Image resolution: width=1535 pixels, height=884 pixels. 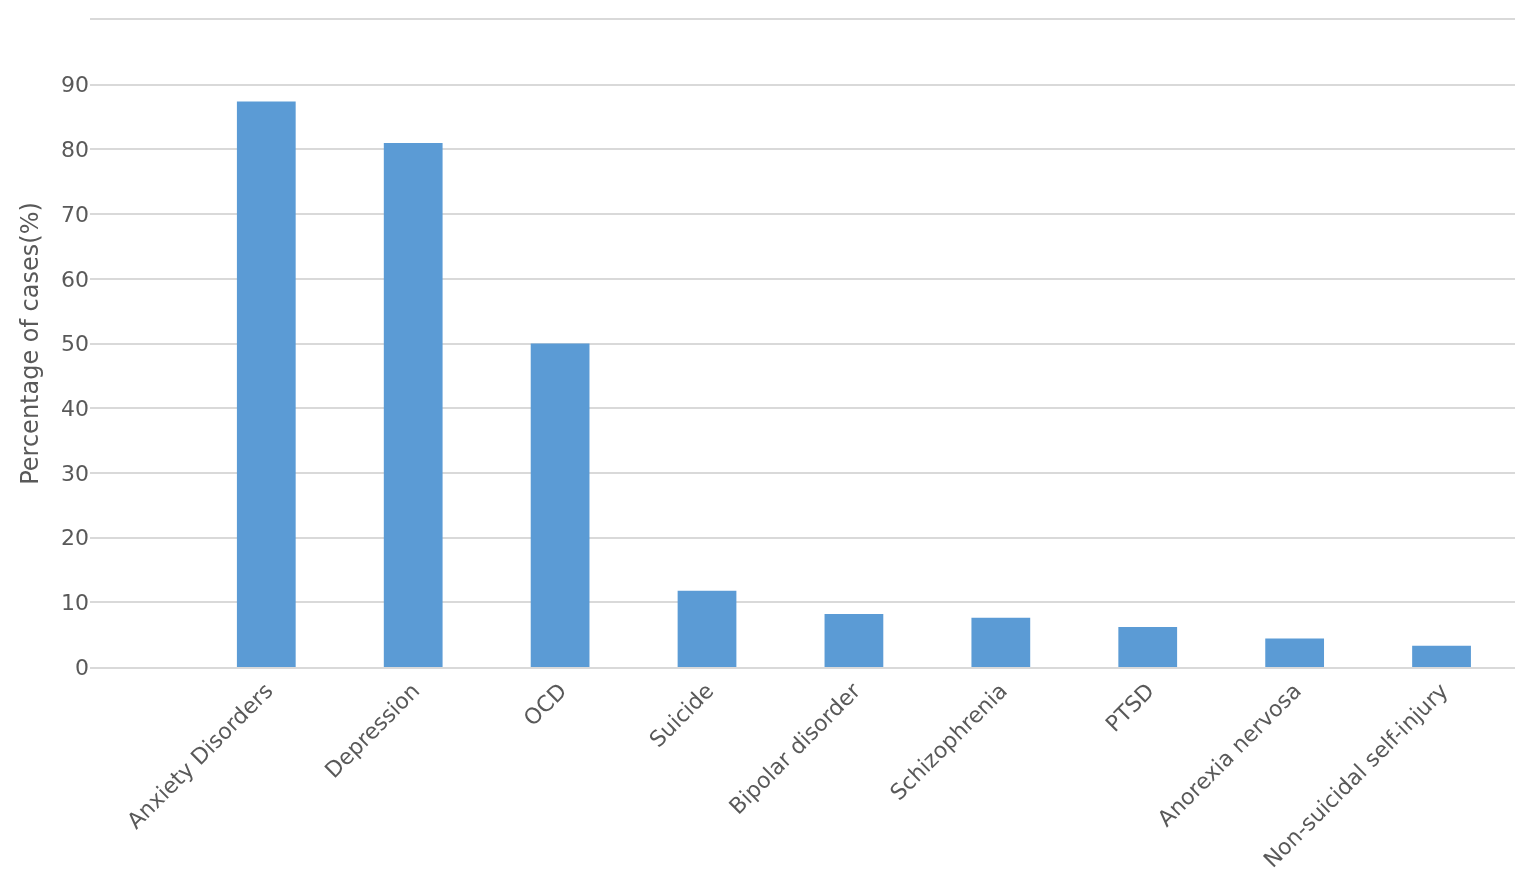 I want to click on y-tick-label: 20, so click(x=75, y=538).